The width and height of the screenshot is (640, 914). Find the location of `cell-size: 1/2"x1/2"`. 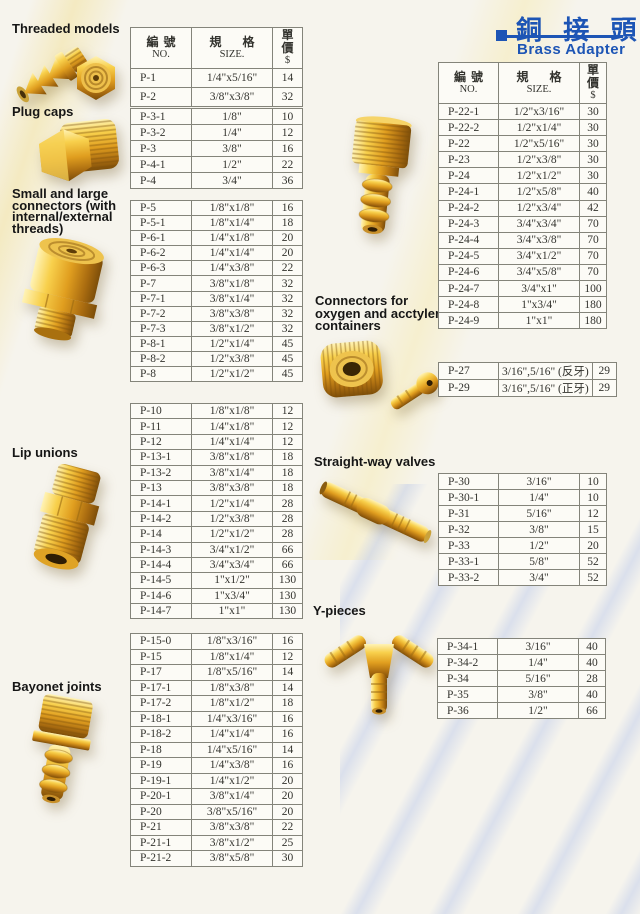

cell-size: 1/2"x1/2" is located at coordinates (539, 176).